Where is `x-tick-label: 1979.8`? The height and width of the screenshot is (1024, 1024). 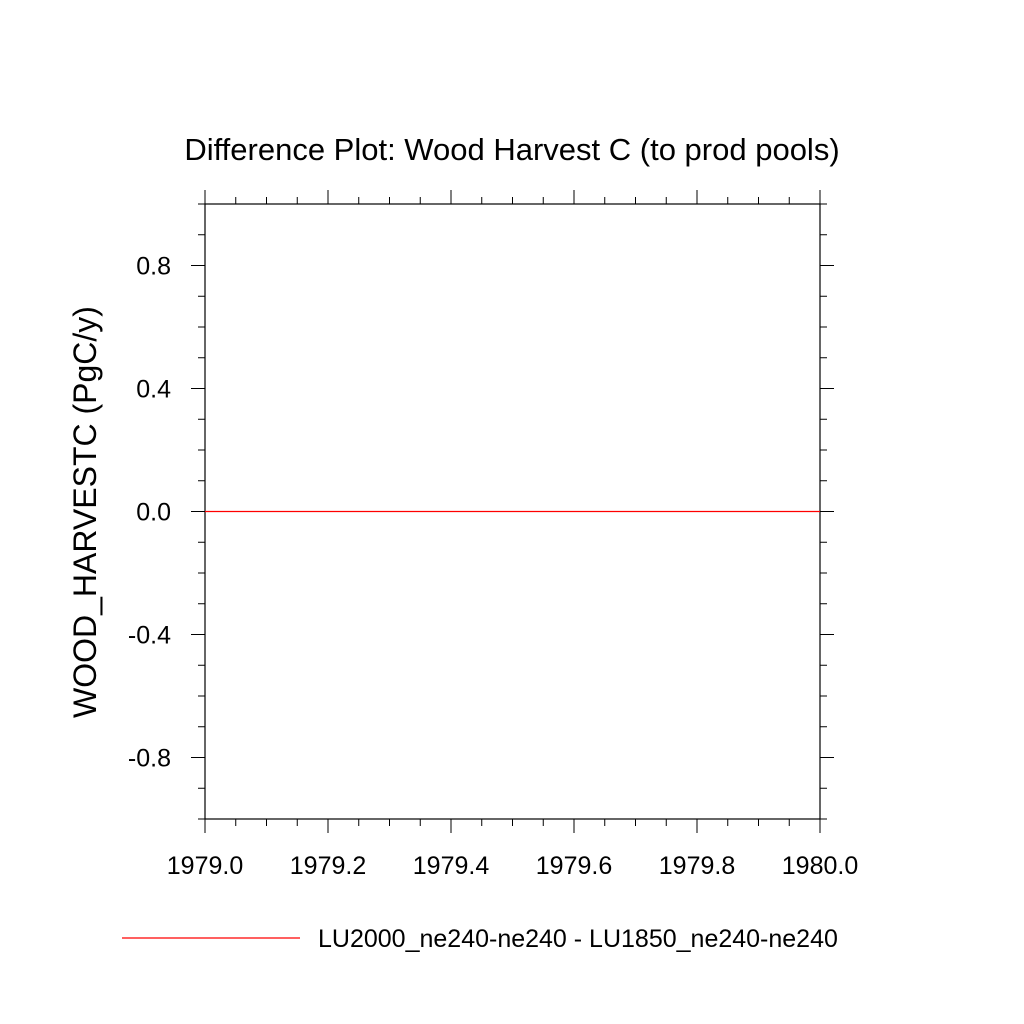 x-tick-label: 1979.8 is located at coordinates (697, 866).